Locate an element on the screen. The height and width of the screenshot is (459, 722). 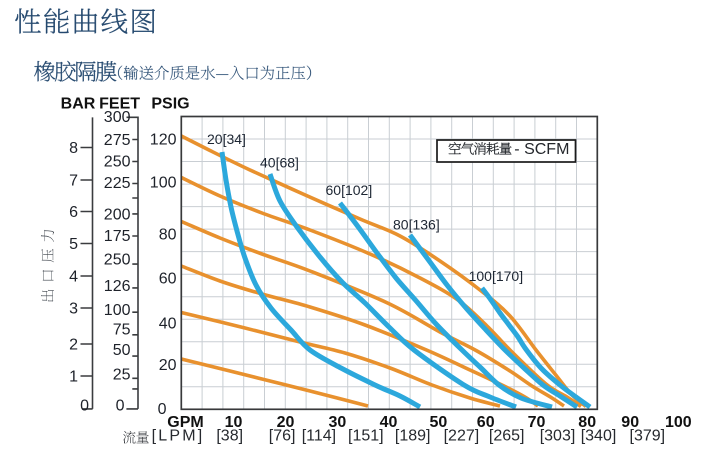
svg-text: 100[170] is located at coordinates (496, 276).